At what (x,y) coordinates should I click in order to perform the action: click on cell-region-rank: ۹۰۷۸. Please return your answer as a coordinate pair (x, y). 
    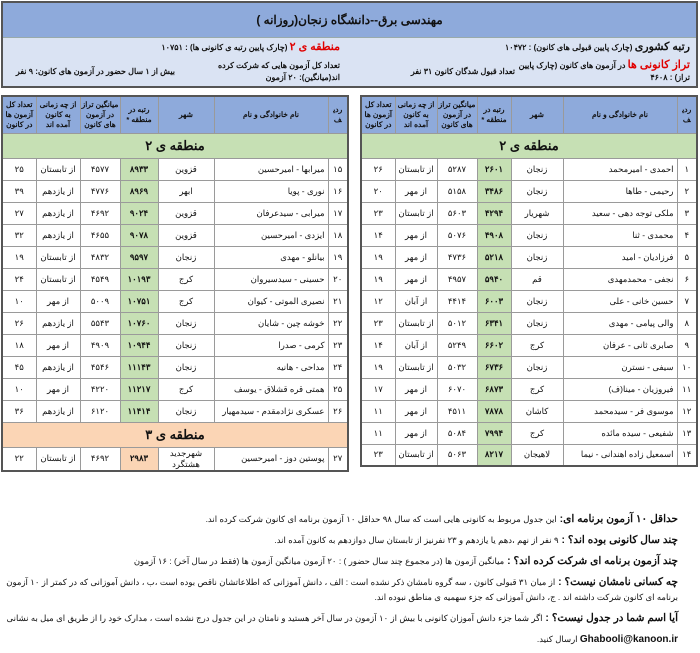
    Looking at the image, I should click on (139, 235).